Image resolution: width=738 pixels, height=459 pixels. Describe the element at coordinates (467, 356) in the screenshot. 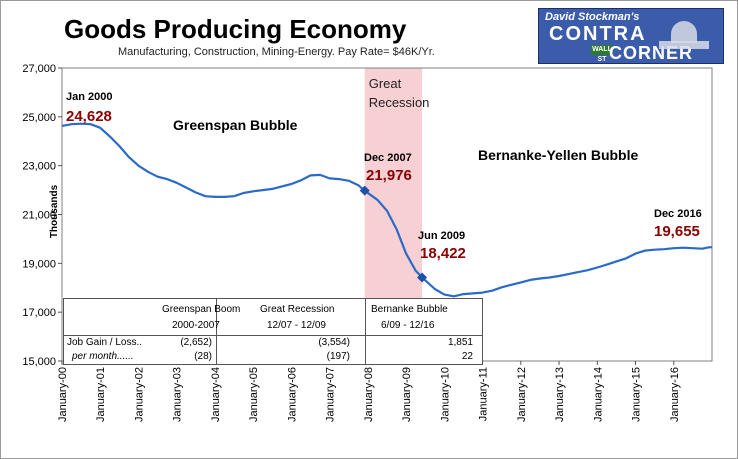

I see `table-cell: 22` at that location.